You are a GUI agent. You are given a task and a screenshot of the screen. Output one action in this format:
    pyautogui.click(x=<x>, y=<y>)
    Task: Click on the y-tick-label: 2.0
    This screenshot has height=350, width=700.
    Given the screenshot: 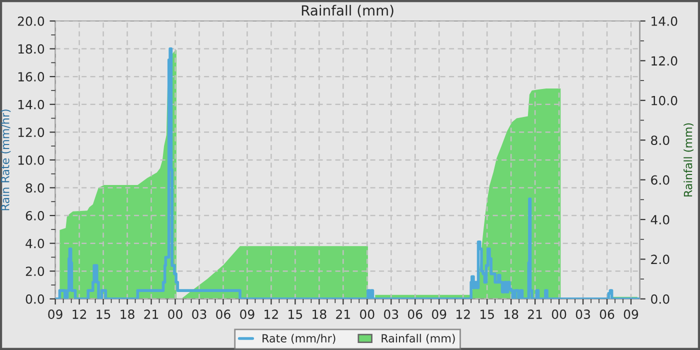 What is the action you would take?
    pyautogui.click(x=35, y=271)
    